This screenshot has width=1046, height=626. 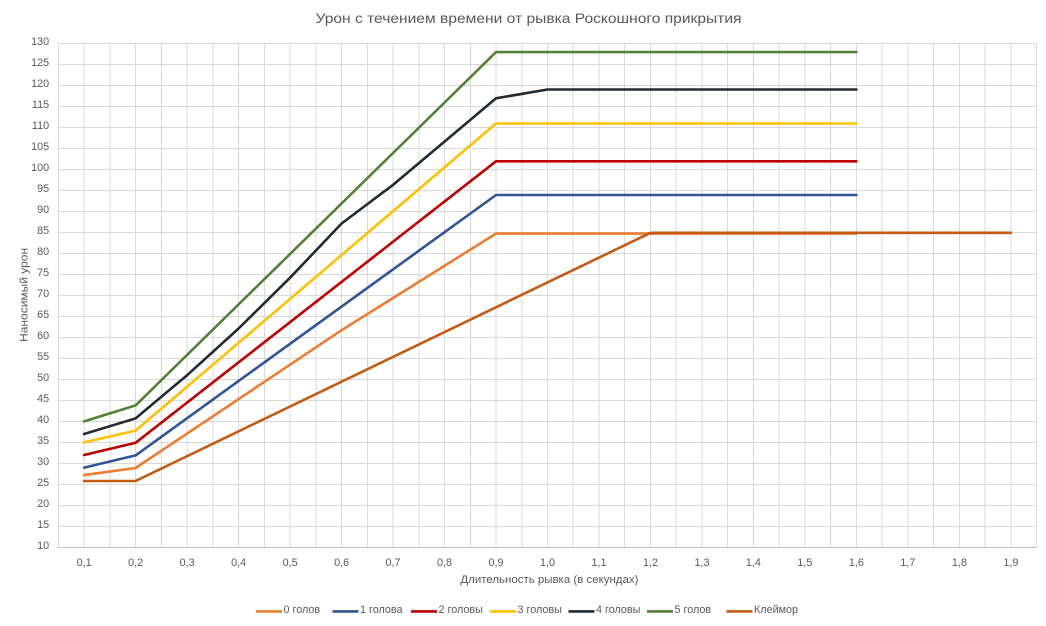 I want to click on svg-text: 1,3, so click(x=701, y=563).